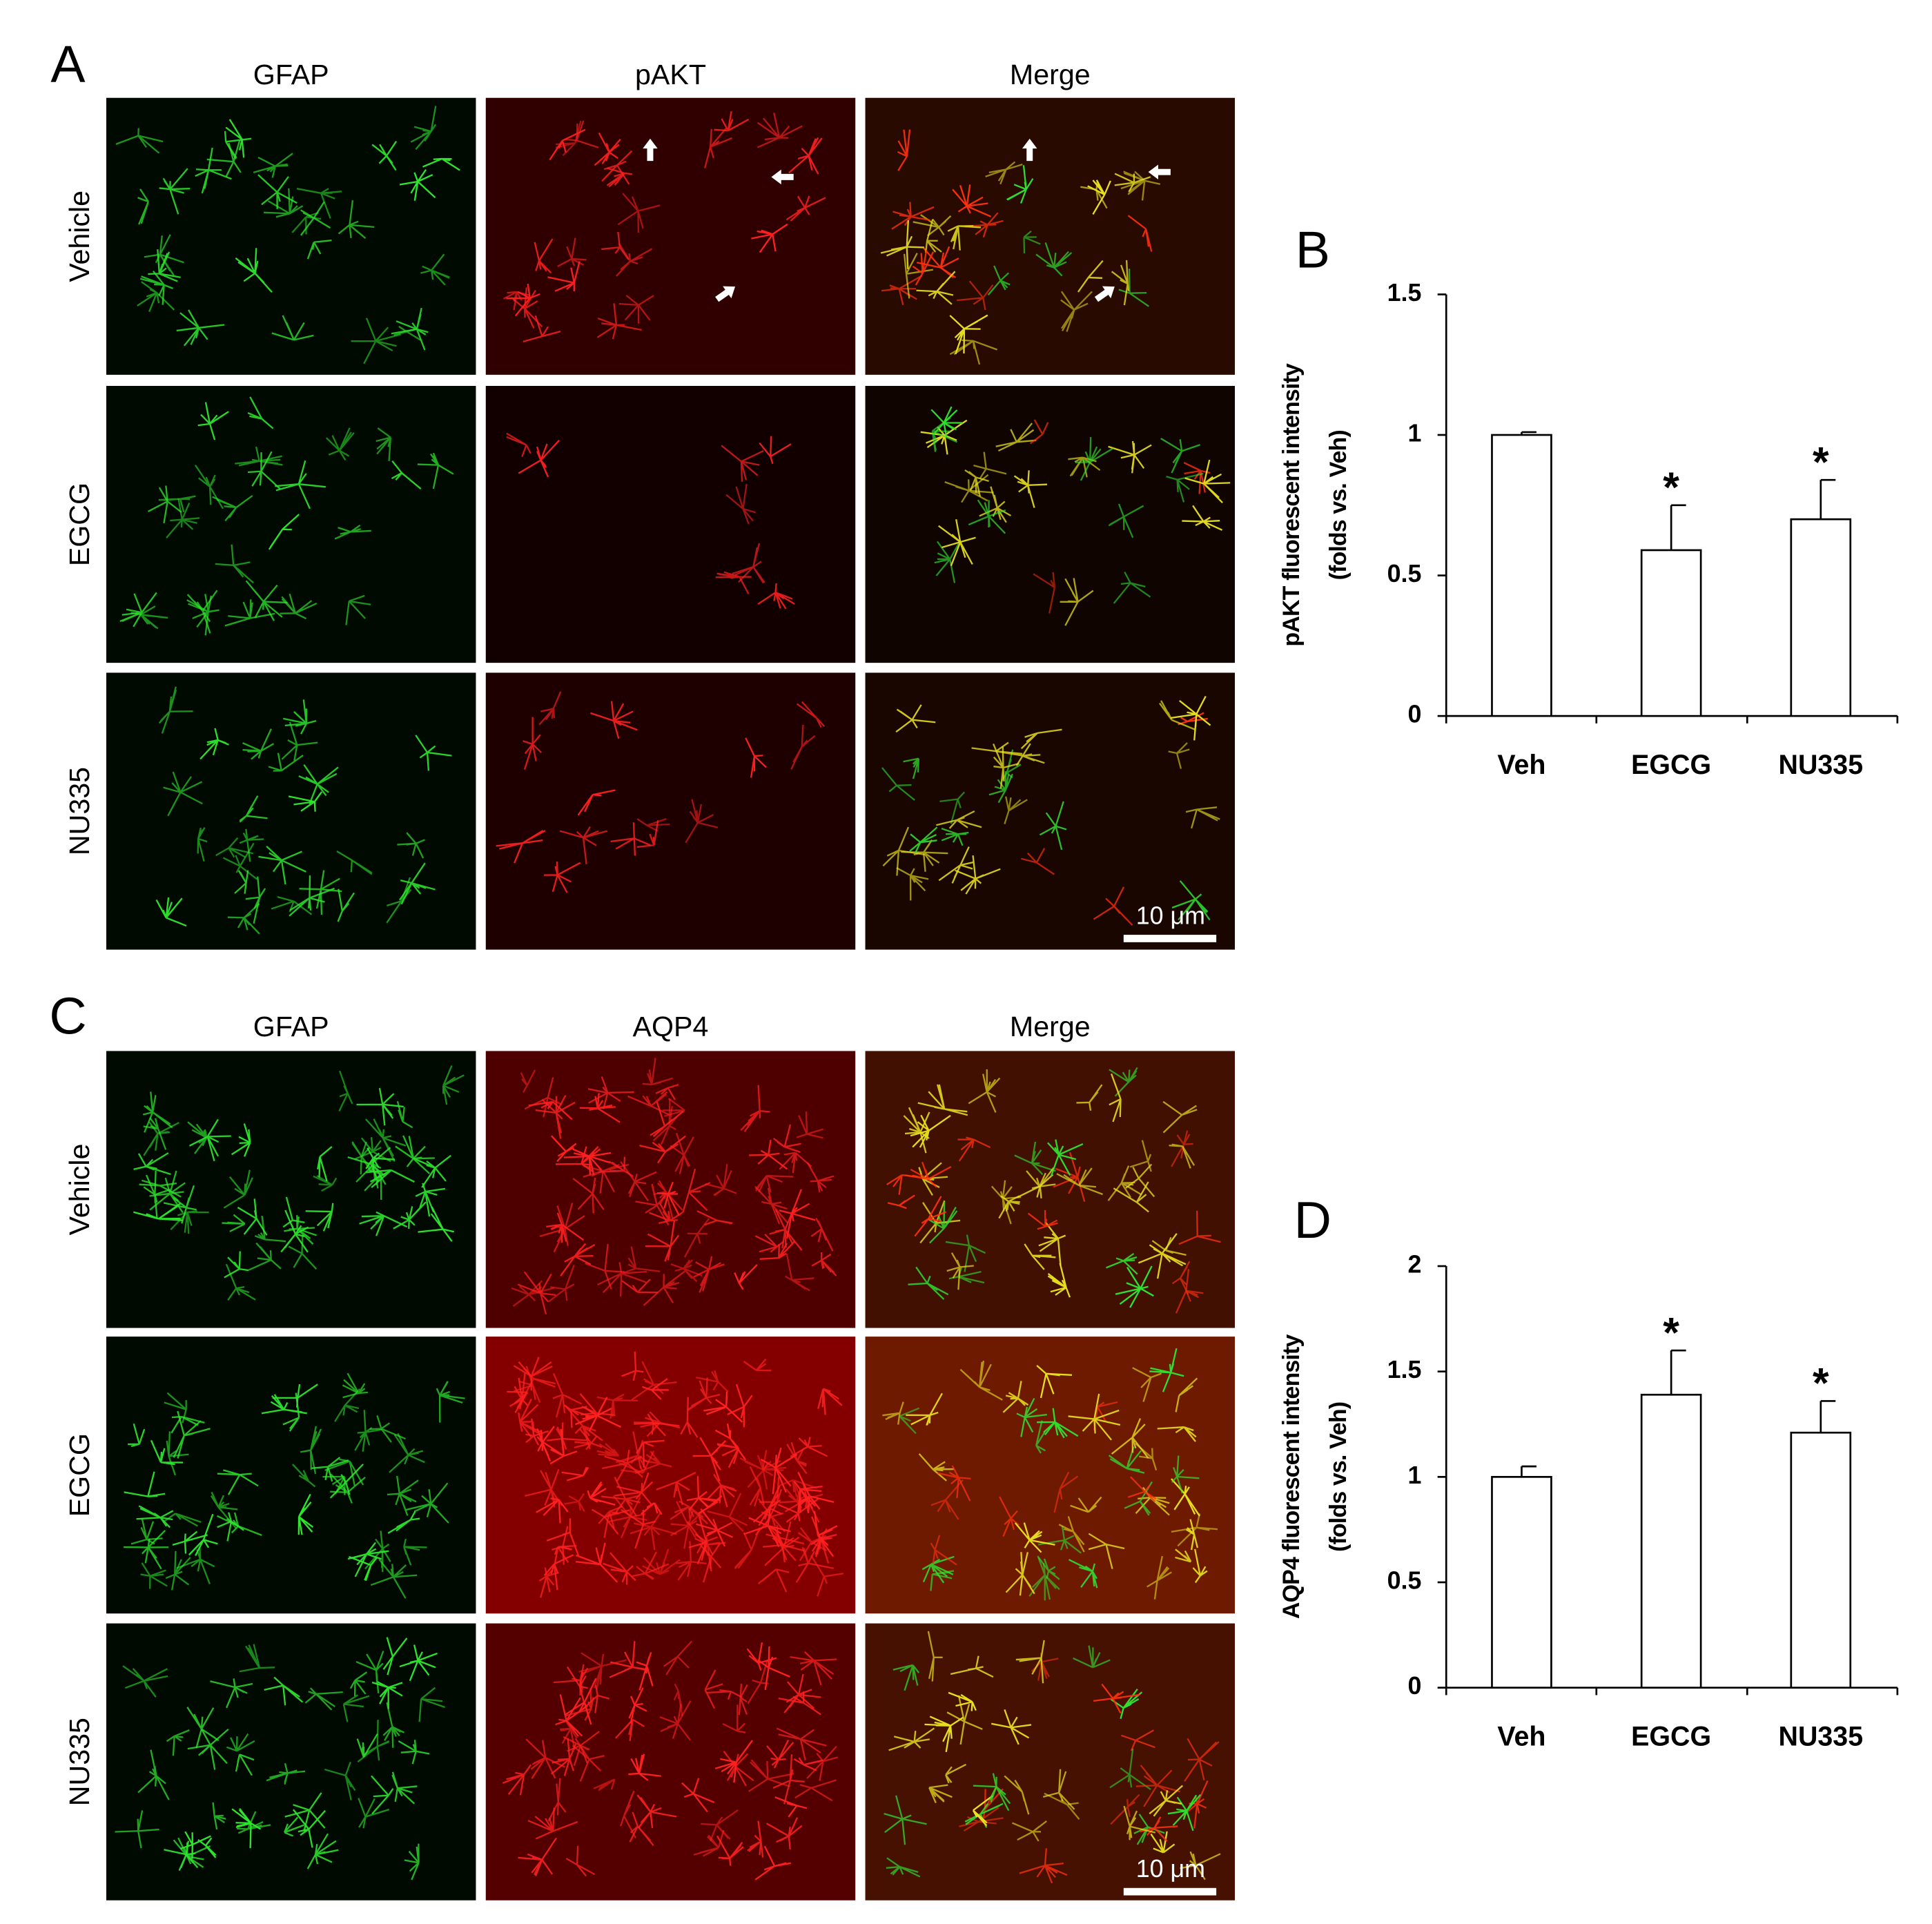 The width and height of the screenshot is (1932, 1924). I want to click on scale-bar, so click(1170, 939).